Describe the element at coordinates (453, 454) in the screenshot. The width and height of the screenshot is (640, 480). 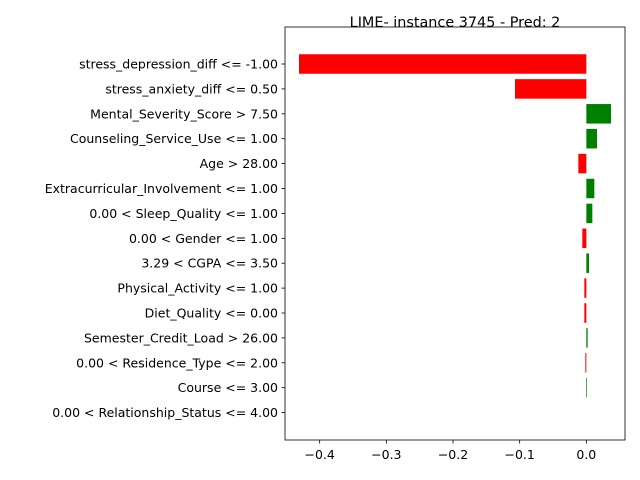
I see `x-tick-label-2: −0.2` at that location.